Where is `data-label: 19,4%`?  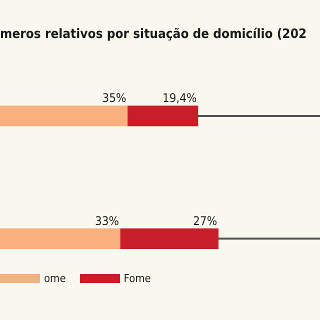 data-label: 19,4% is located at coordinates (179, 98).